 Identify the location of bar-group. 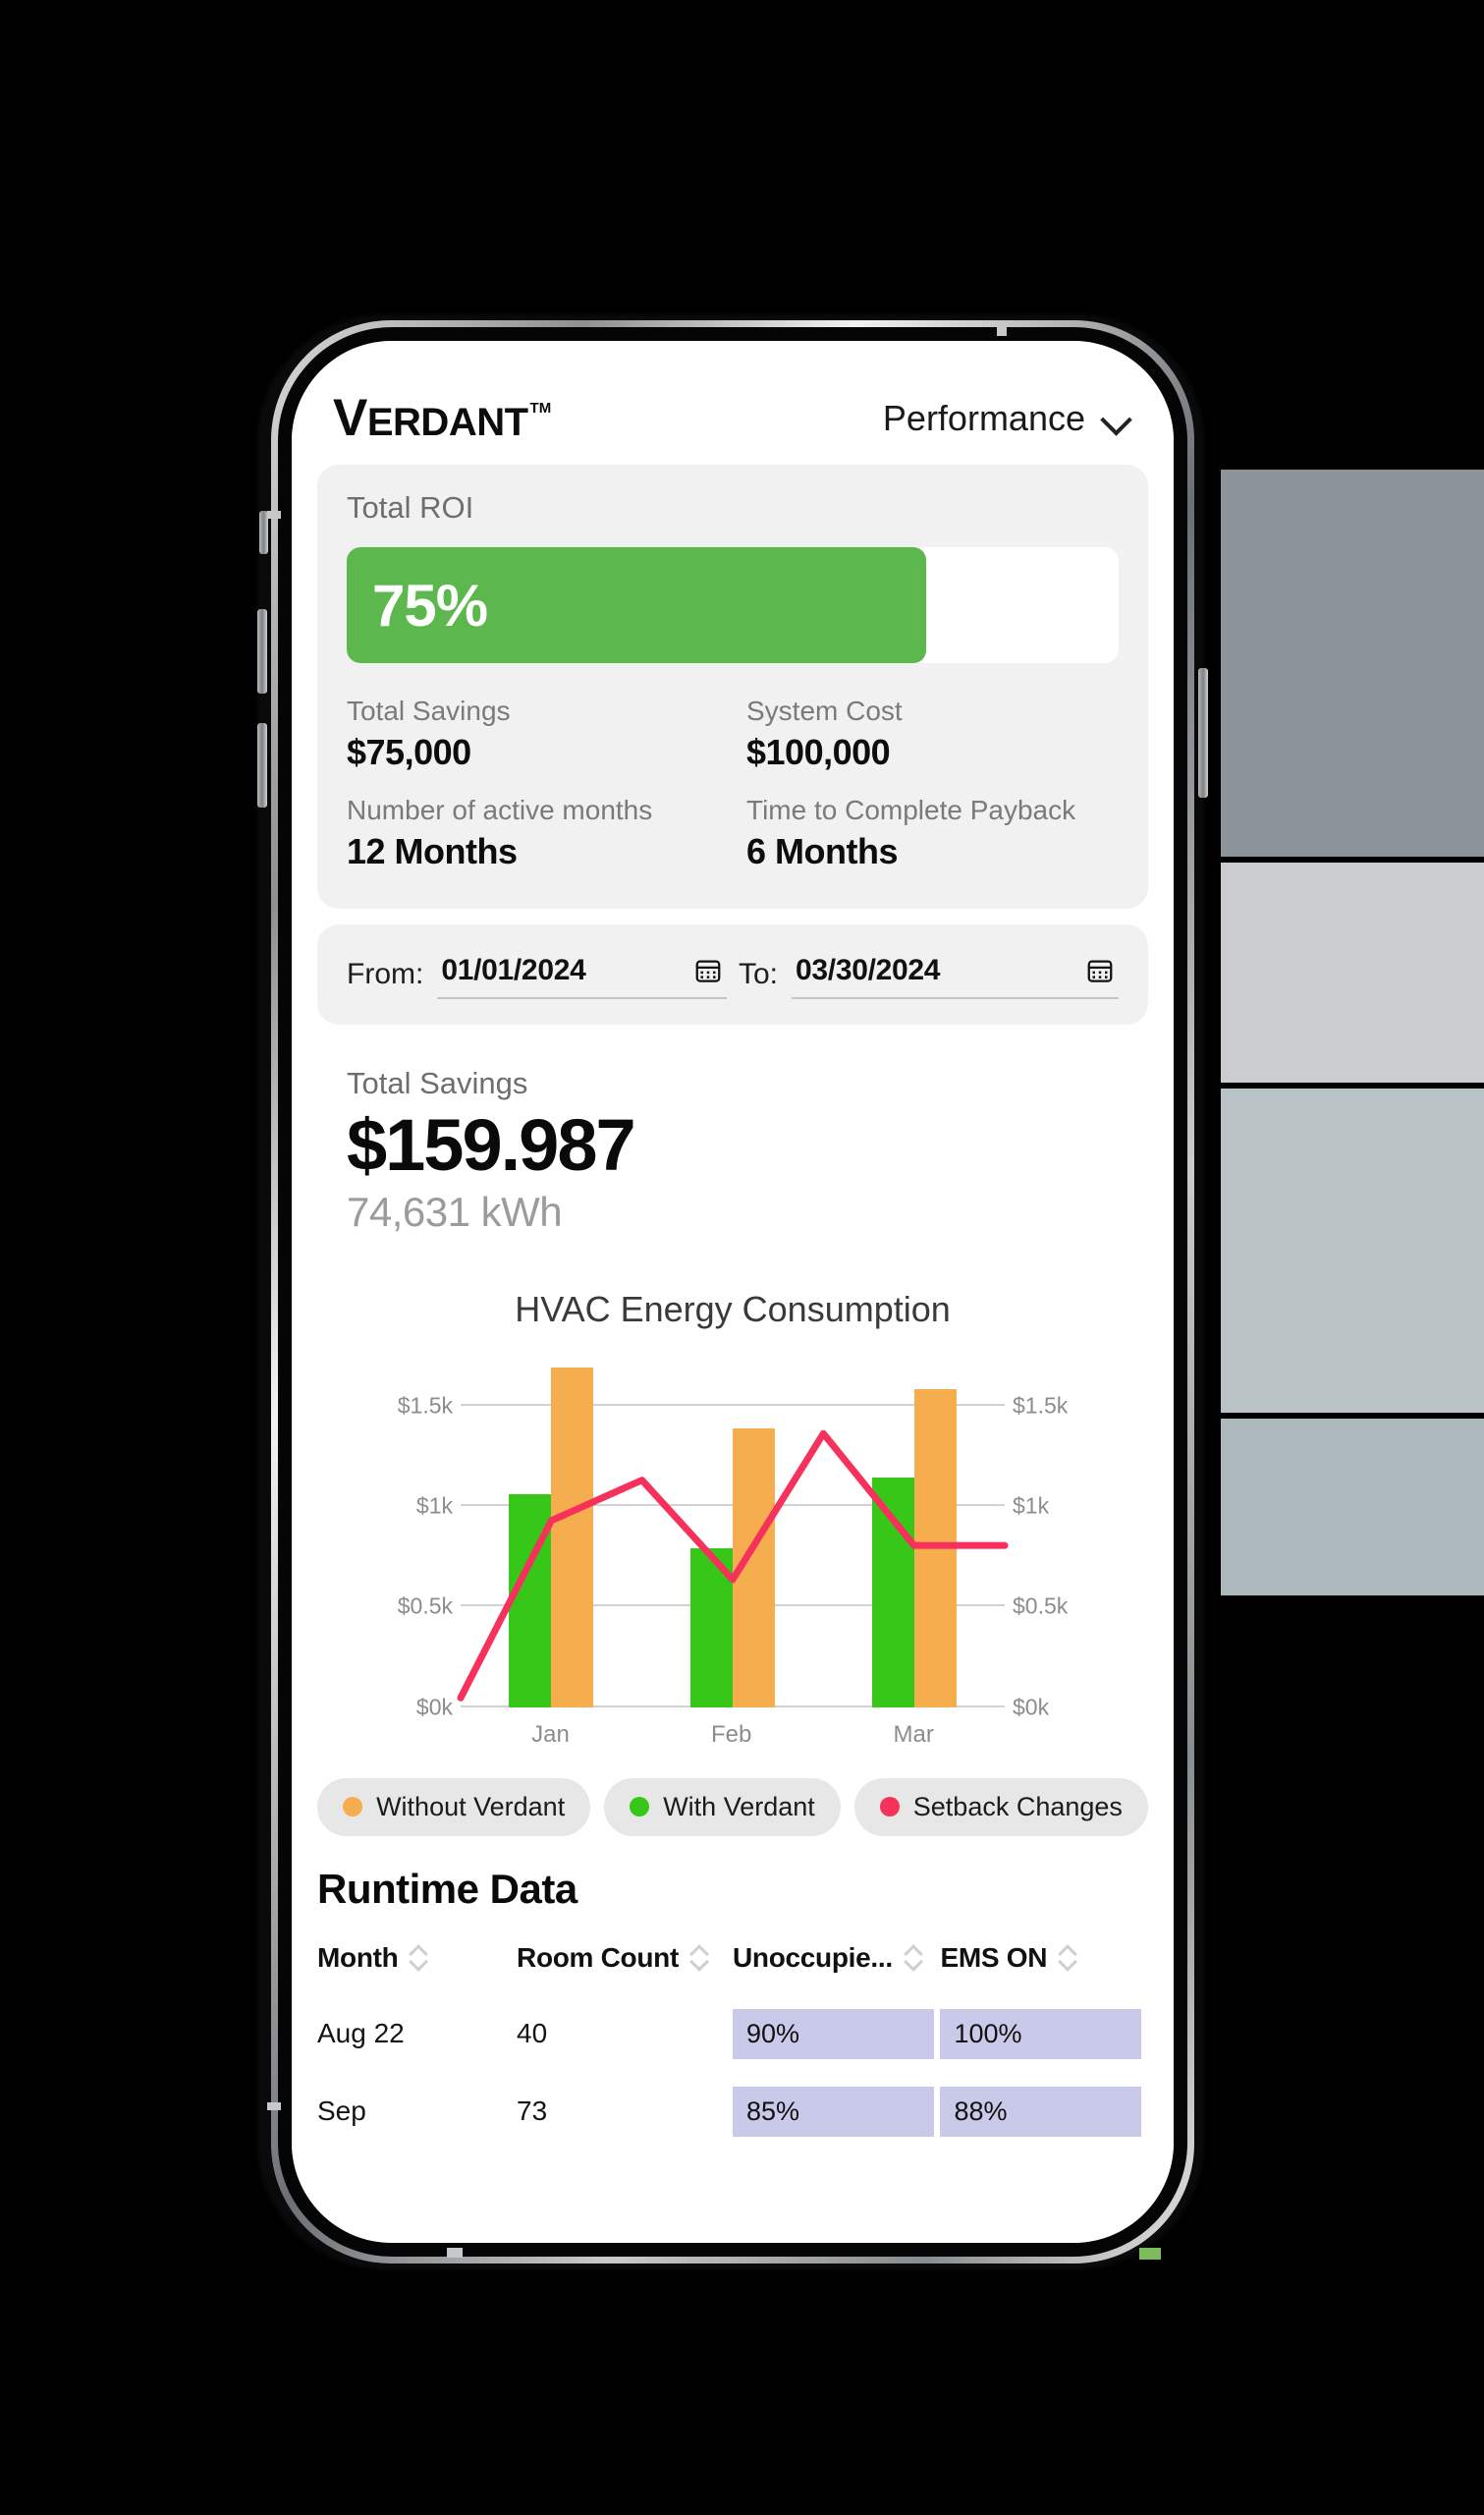
(551, 1537).